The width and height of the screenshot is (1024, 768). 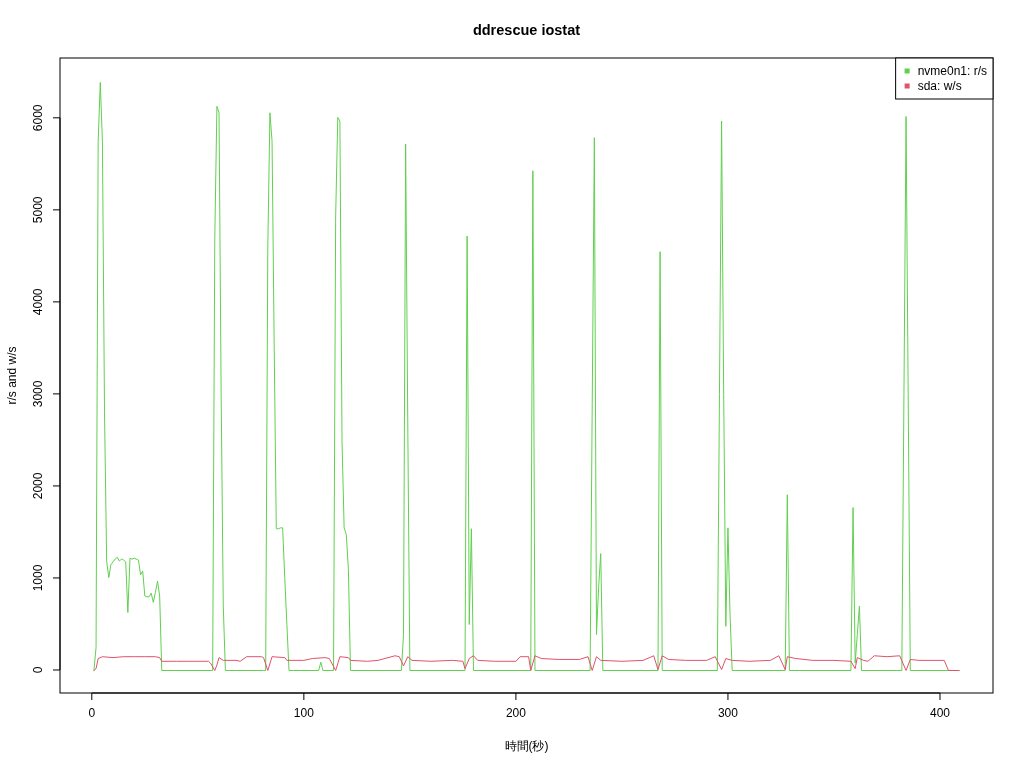 I want to click on y-tick-label: 5000, so click(x=38, y=210).